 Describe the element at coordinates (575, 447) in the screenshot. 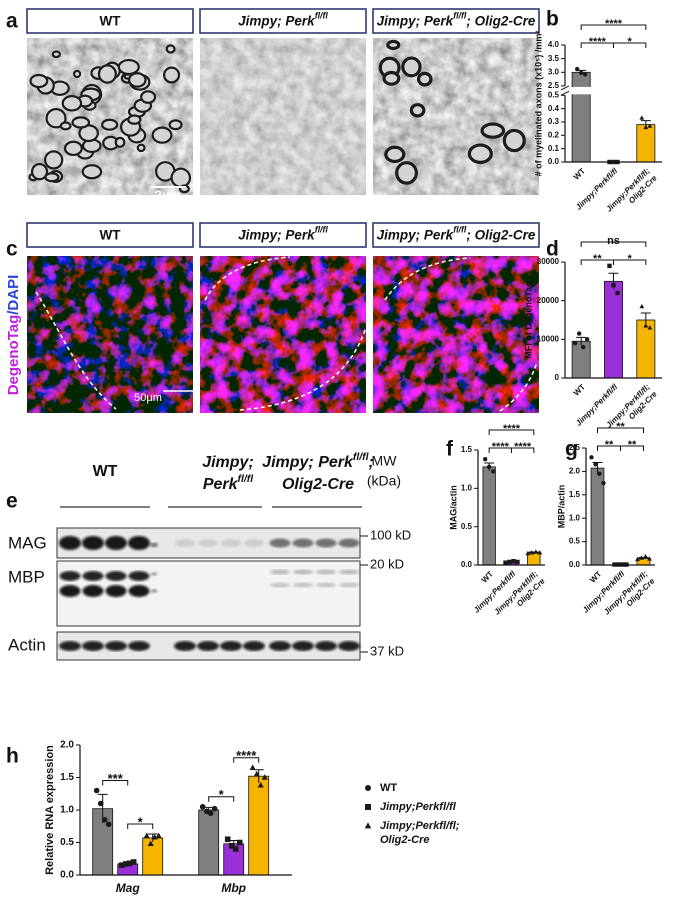

I see `y-tick-label: 2.5` at that location.